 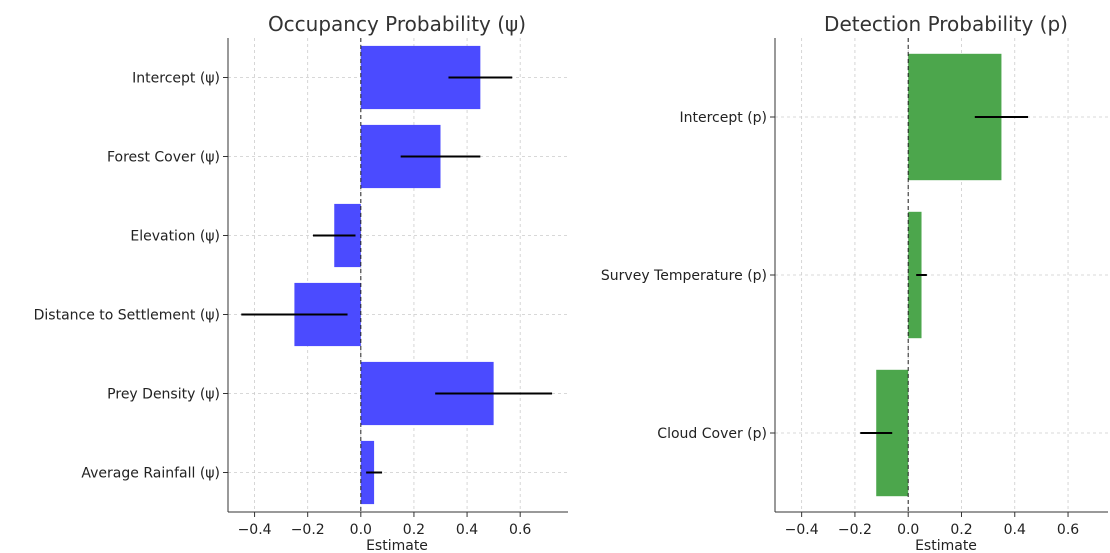 I want to click on detection-x-axis-label: Estimate, so click(x=946, y=545).